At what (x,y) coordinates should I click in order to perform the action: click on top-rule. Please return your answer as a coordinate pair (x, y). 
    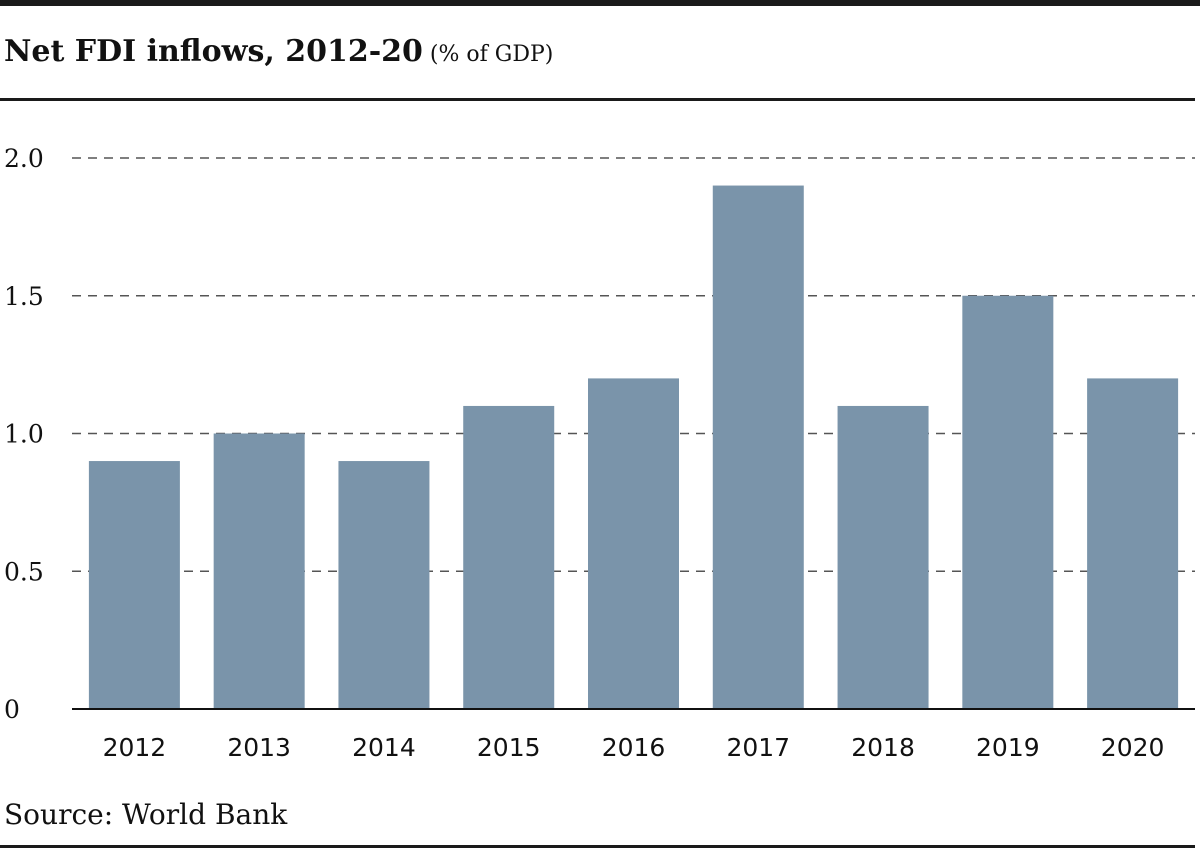
    Looking at the image, I should click on (600, 3).